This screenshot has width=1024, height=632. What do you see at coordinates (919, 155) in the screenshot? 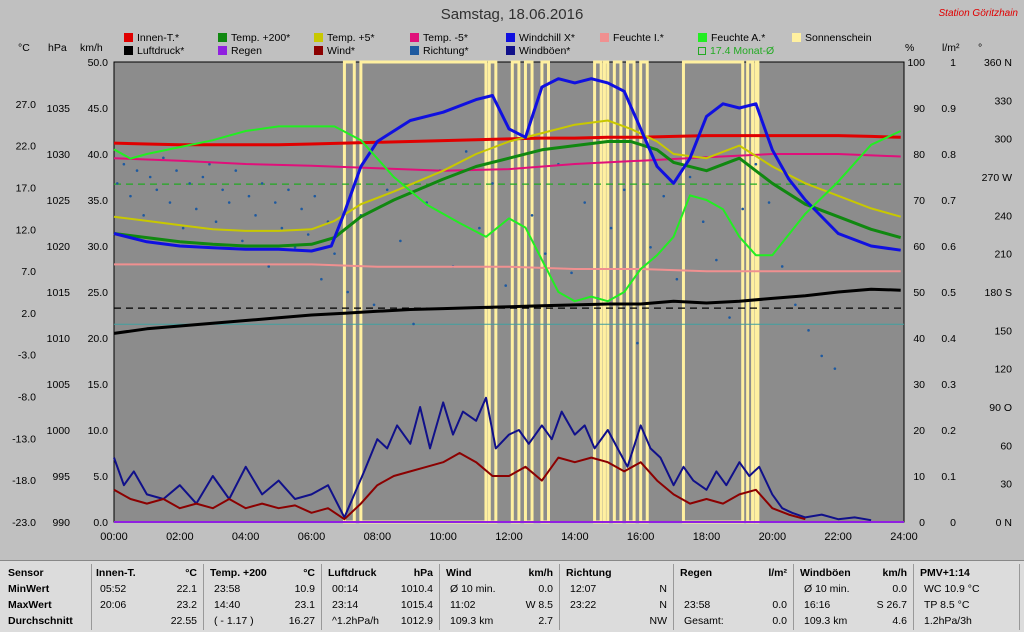
I see `humidity-tick-label: 80` at bounding box center [919, 155].